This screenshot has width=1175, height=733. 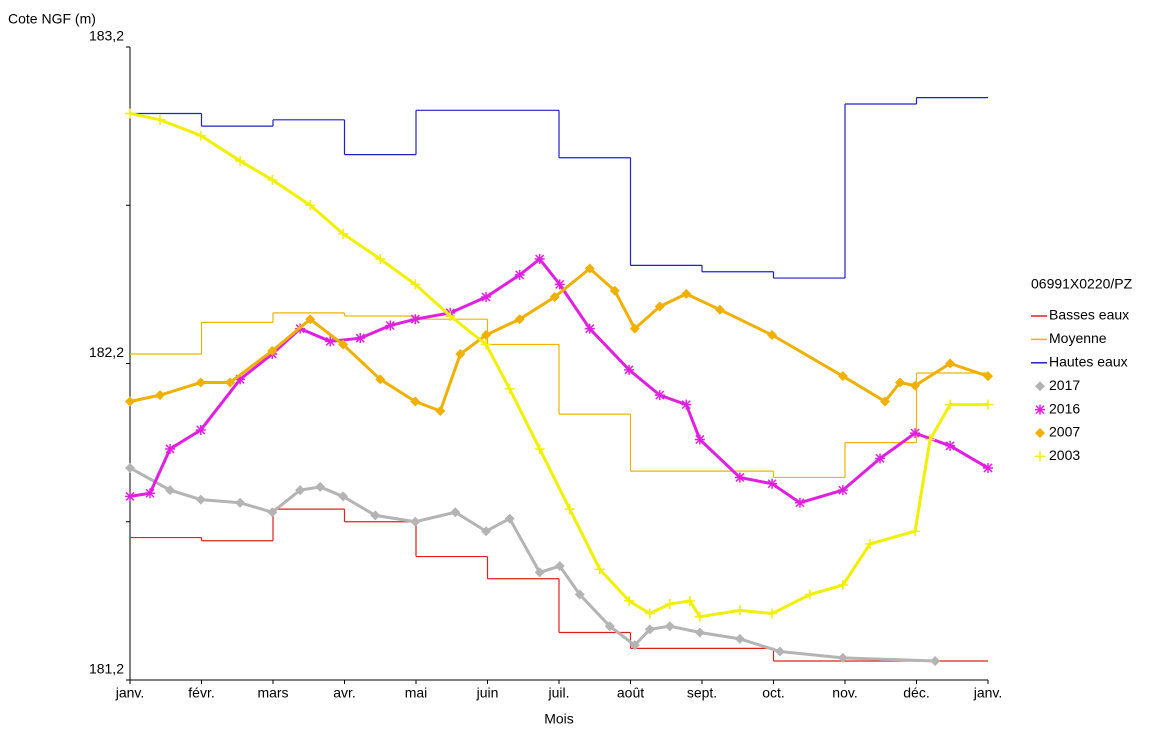 I want to click on x-axis-label: Mois, so click(x=559, y=719).